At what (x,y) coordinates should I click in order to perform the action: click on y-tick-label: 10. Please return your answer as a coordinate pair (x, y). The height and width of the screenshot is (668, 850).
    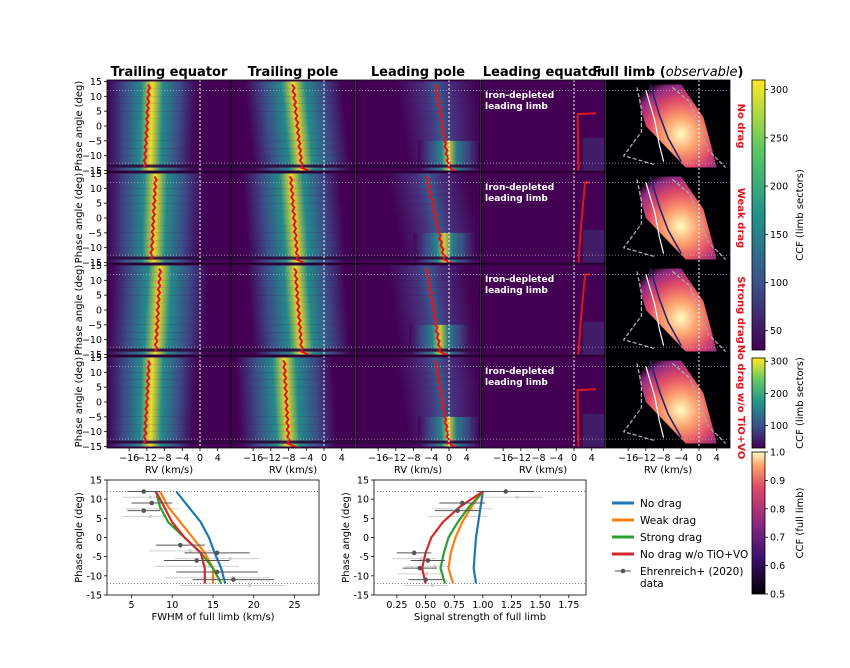
    Looking at the image, I should click on (363, 500).